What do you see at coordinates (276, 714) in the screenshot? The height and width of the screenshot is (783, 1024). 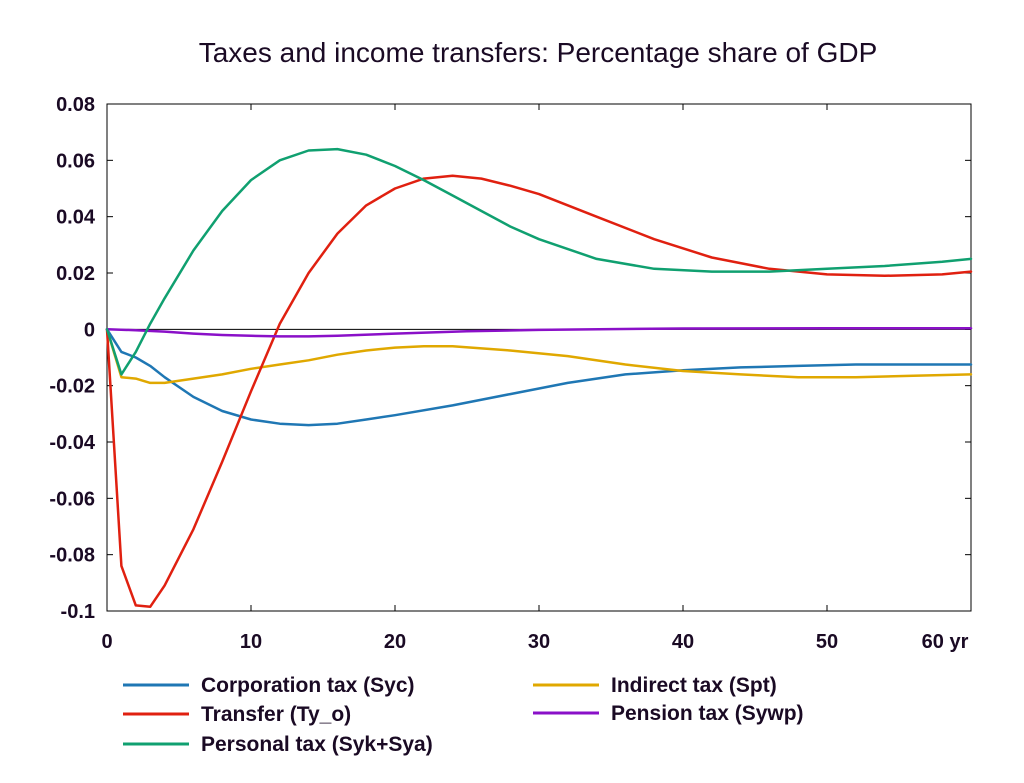 I see `legend-label: Transfer (Ty_o)` at bounding box center [276, 714].